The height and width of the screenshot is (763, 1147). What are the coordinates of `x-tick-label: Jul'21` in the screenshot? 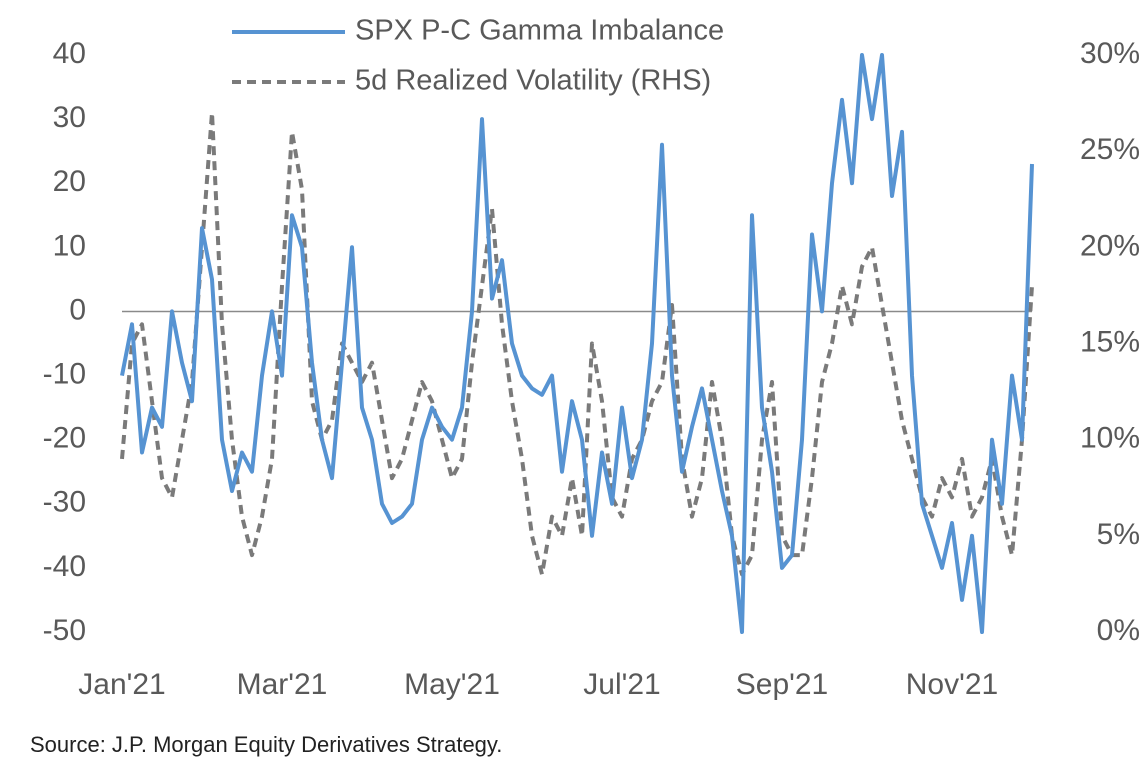 It's located at (621, 684).